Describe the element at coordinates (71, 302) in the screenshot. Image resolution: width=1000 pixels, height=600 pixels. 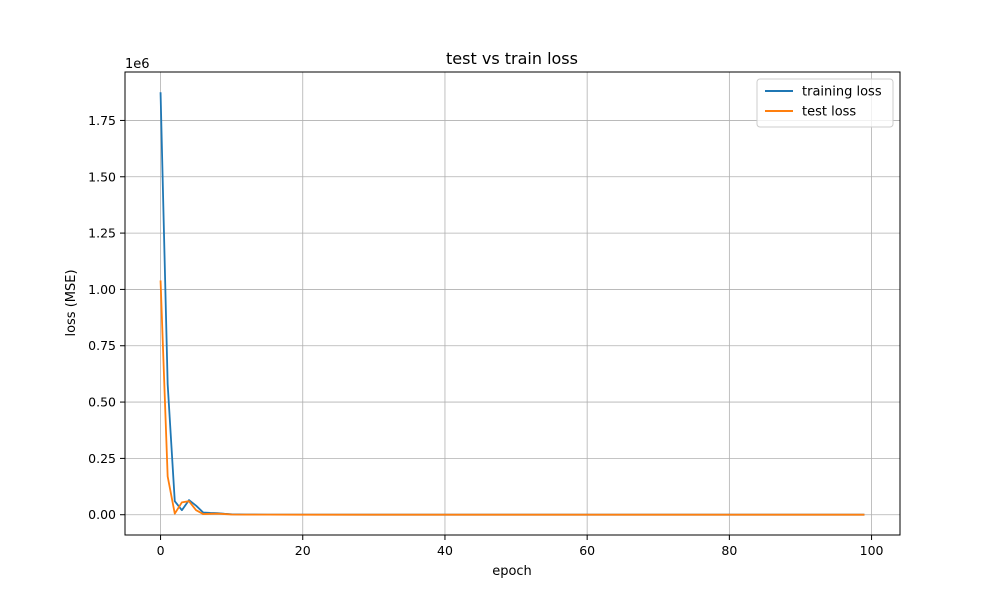
I see `y-axis-label: loss (MSE)` at that location.